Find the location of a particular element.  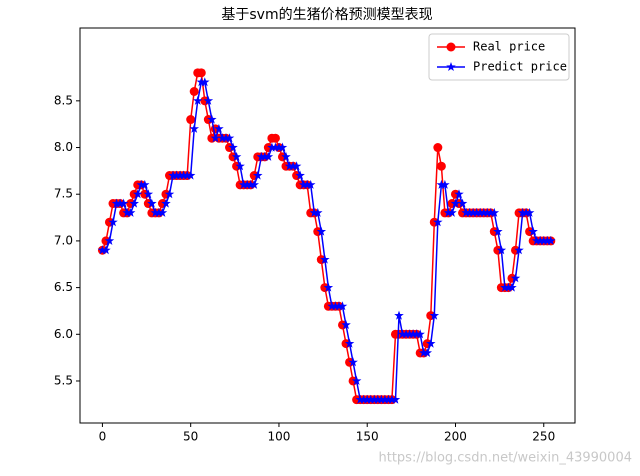

x-tick-label: 150 is located at coordinates (367, 437).